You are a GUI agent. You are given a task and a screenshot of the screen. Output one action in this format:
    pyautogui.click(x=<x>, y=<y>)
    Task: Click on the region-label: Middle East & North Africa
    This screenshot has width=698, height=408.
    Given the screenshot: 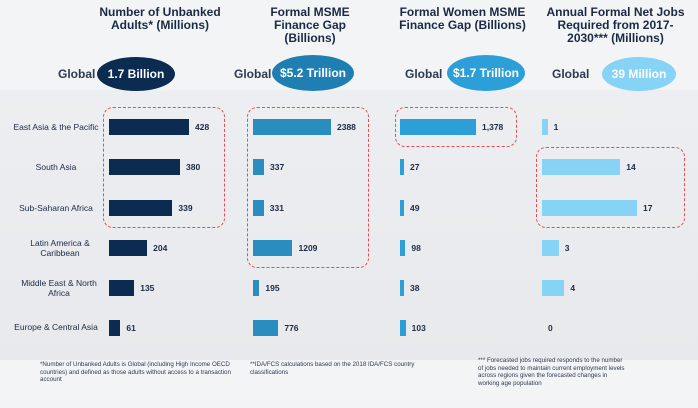 What is the action you would take?
    pyautogui.click(x=59, y=288)
    